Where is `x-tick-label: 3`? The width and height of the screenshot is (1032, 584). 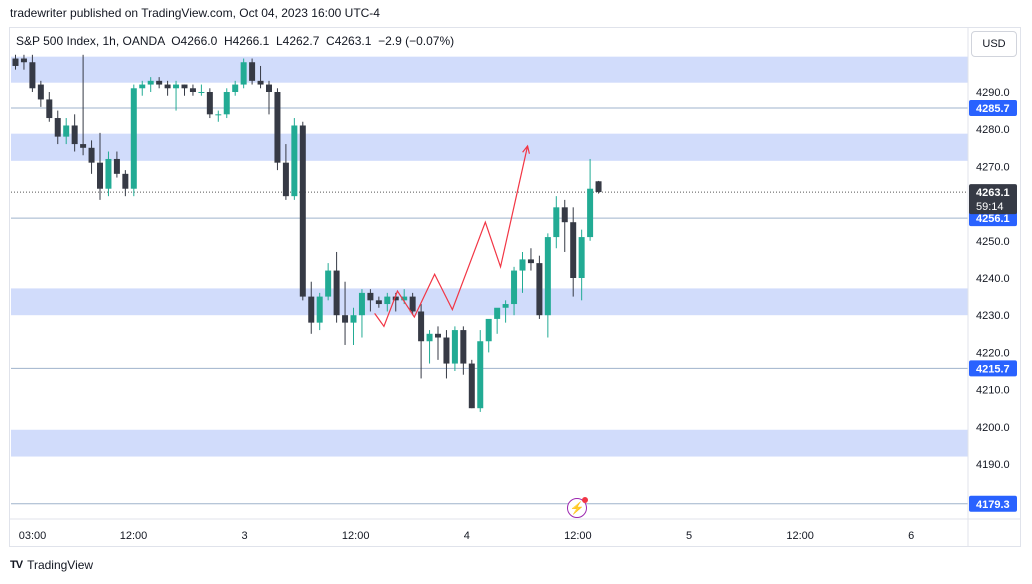
x-tick-label: 3 is located at coordinates (245, 536).